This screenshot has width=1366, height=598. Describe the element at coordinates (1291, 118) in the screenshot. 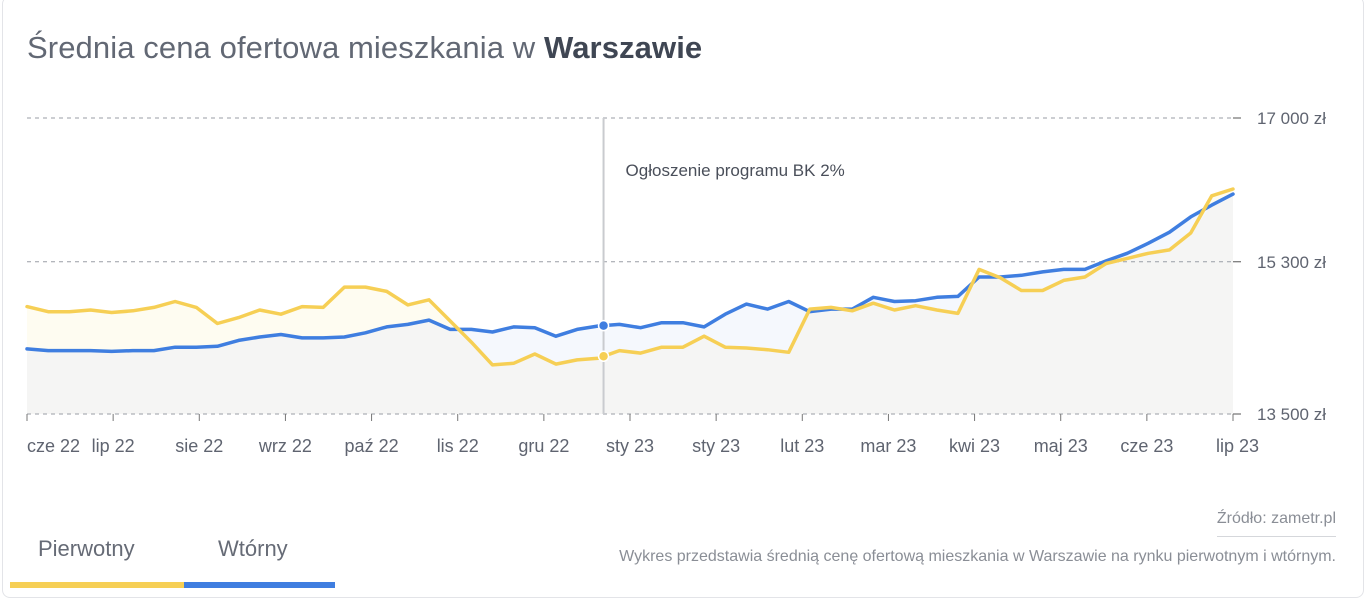

I see `y-tick-label: 17 000 zł` at that location.